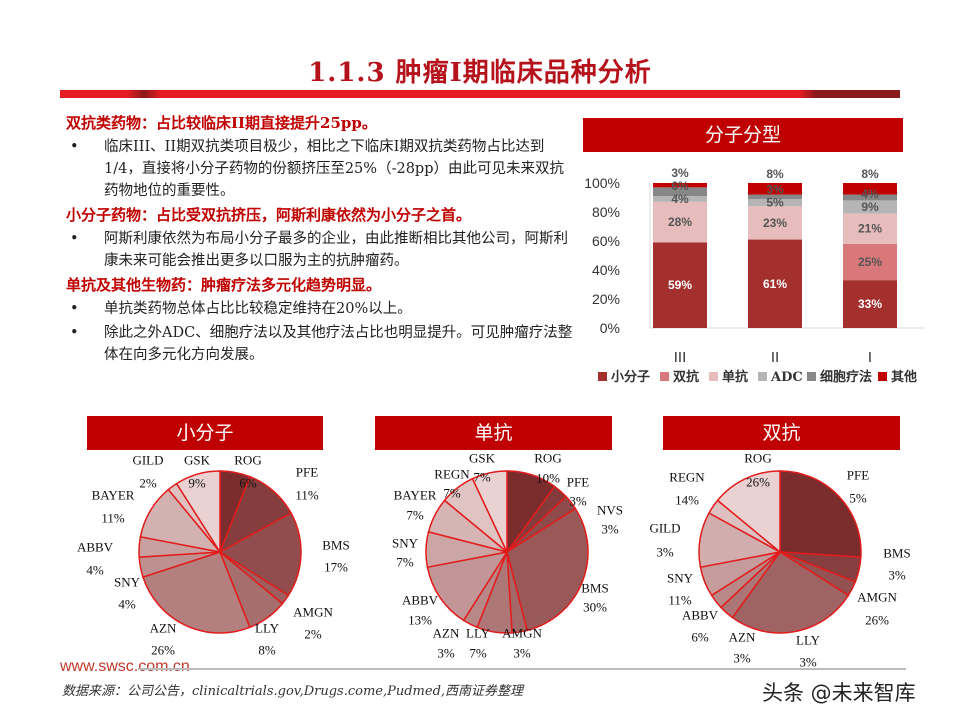 This screenshot has width=960, height=720. Describe the element at coordinates (680, 357) in the screenshot. I see `x-tick-label: III` at that location.